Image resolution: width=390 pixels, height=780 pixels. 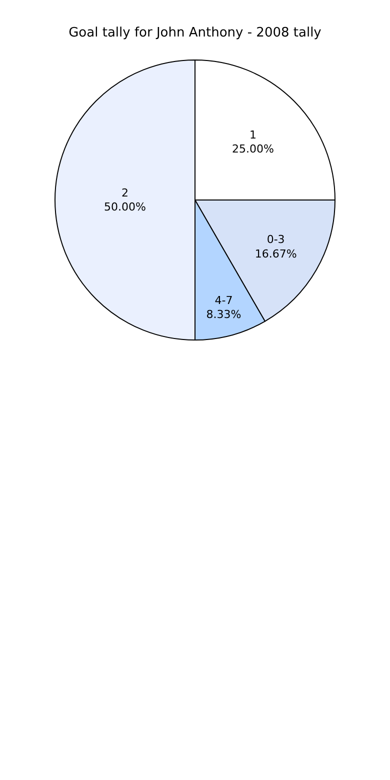 I want to click on data-label: 8.33%, so click(x=224, y=315).